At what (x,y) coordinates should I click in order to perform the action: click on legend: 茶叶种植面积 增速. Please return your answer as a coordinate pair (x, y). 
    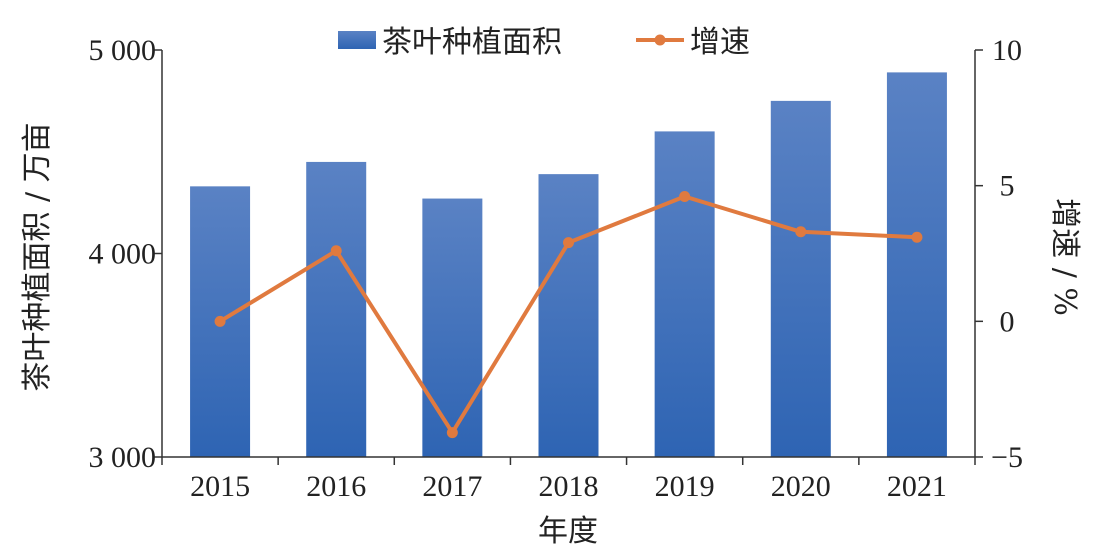
    Looking at the image, I should click on (544, 42).